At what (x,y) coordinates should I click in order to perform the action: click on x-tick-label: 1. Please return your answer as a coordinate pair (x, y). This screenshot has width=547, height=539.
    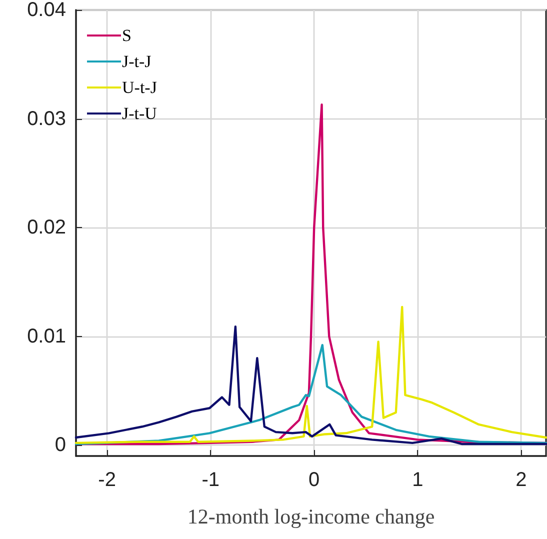
    Looking at the image, I should click on (418, 480).